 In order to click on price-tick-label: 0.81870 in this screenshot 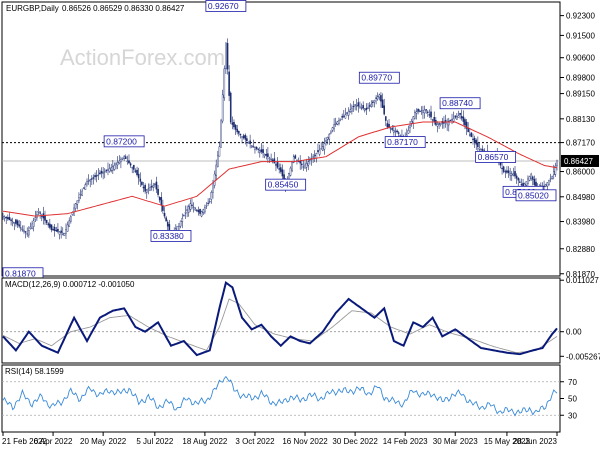, I will do `click(580, 274)`.